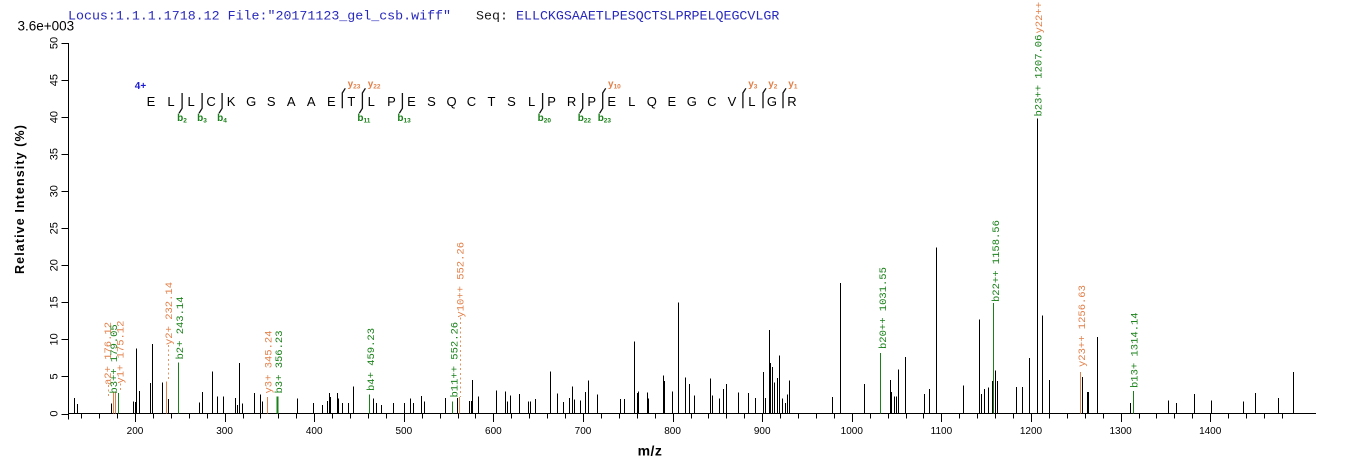 The width and height of the screenshot is (1362, 473). I want to click on svg-text: b2+ 243.14, so click(181, 327).